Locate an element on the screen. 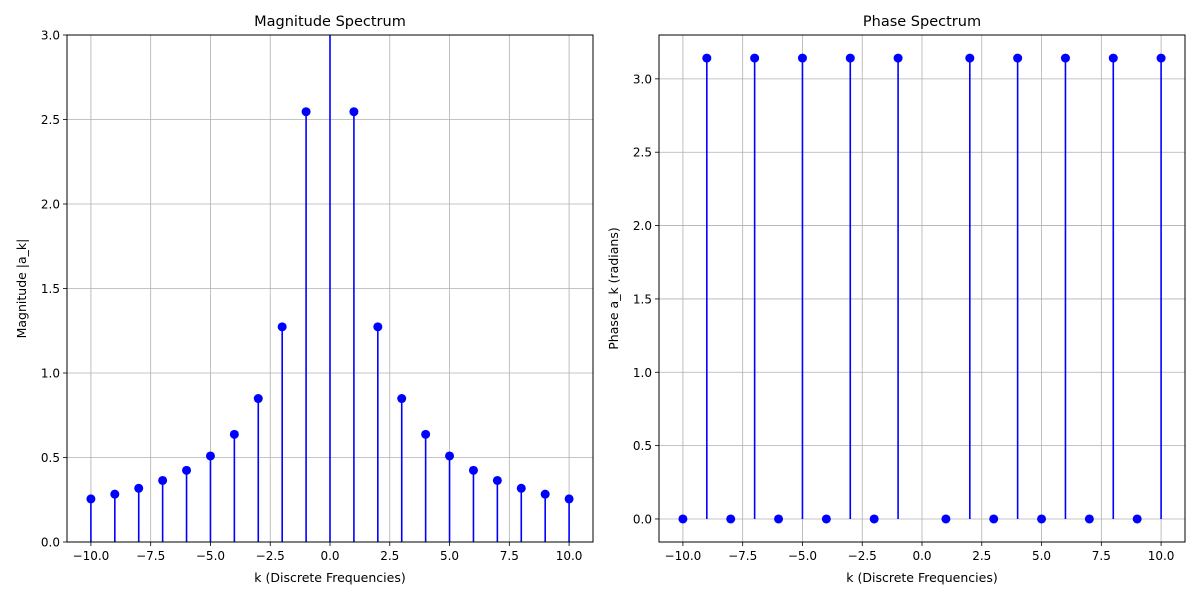  chart-title: Phase Spectrum is located at coordinates (922, 22).